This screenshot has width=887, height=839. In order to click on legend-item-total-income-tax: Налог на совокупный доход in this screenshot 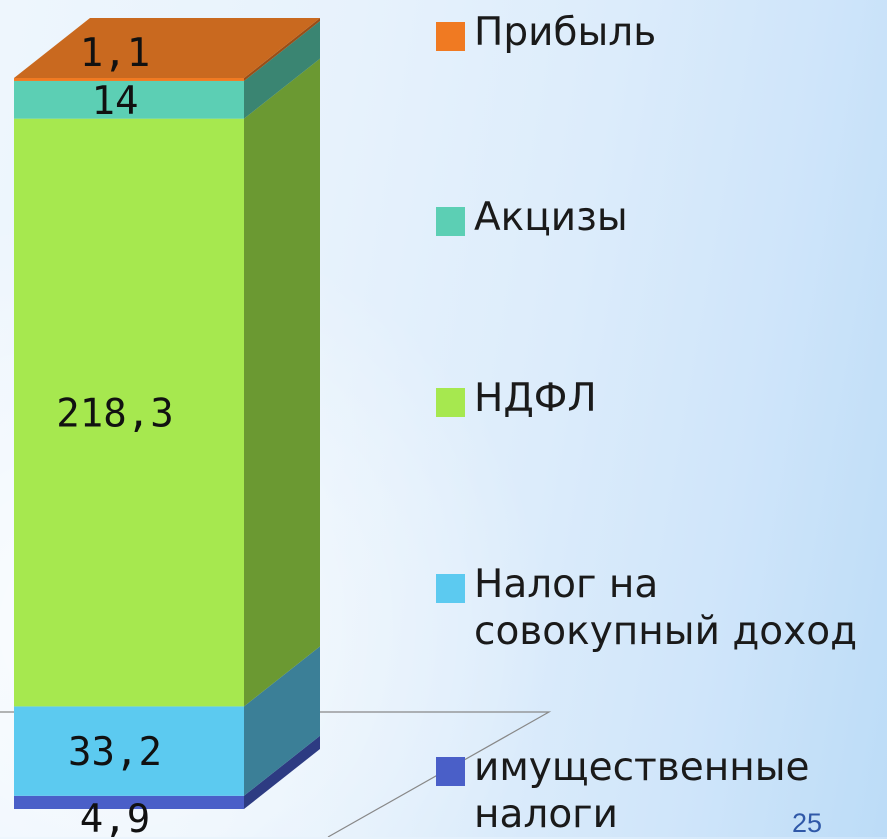, I will do `click(657, 608)`.